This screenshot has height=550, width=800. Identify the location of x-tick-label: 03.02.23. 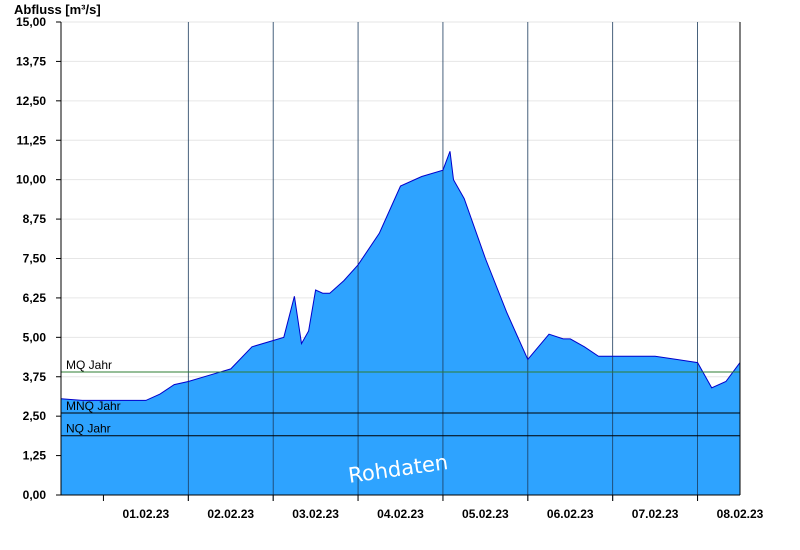
(315, 514).